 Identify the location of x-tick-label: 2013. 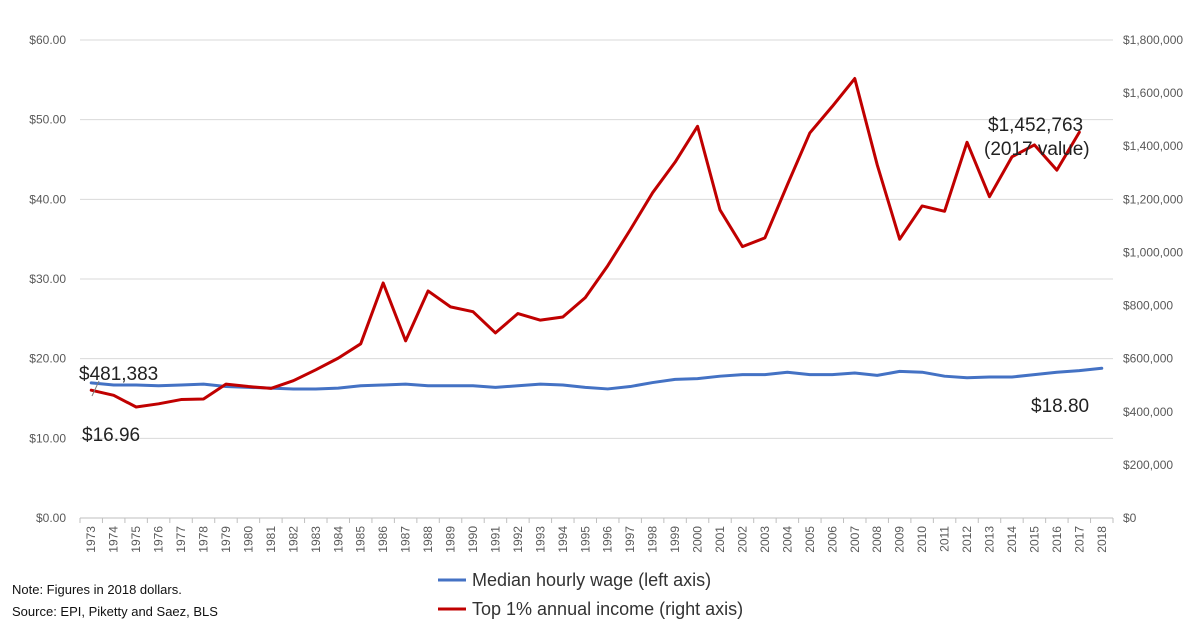
(989, 539).